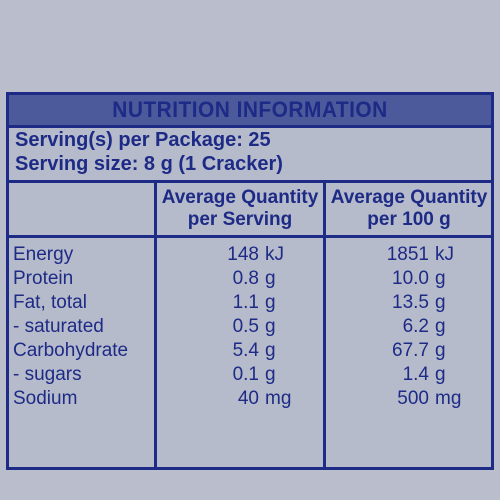  Describe the element at coordinates (245, 278) in the screenshot. I see `serving-value: 0.8` at that location.